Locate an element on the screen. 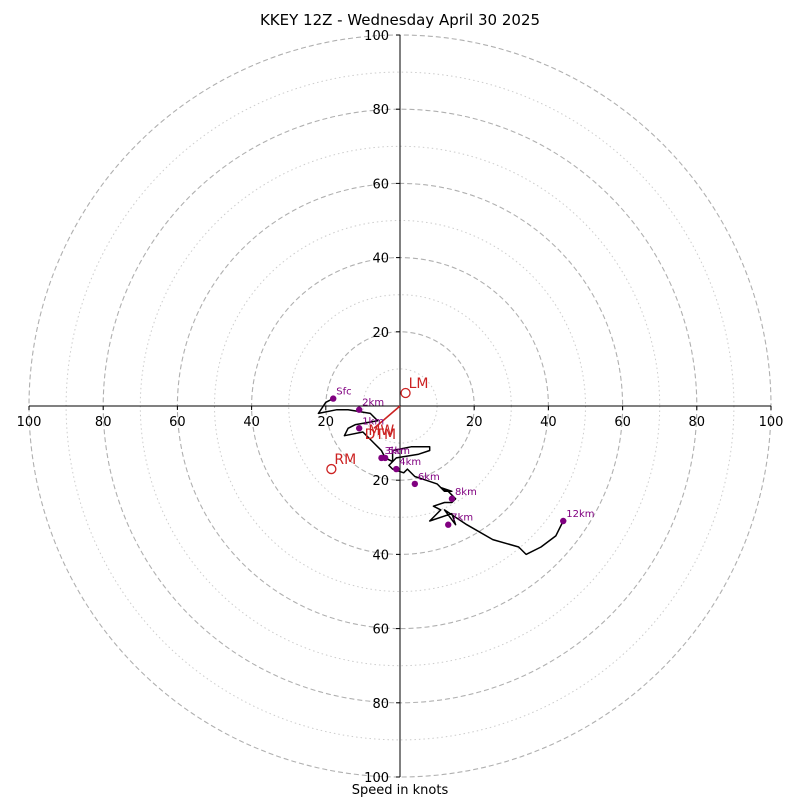 The height and width of the screenshot is (800, 800). chart-title: KKEY 12Z - Wednesday April 30 2025 is located at coordinates (400, 20).